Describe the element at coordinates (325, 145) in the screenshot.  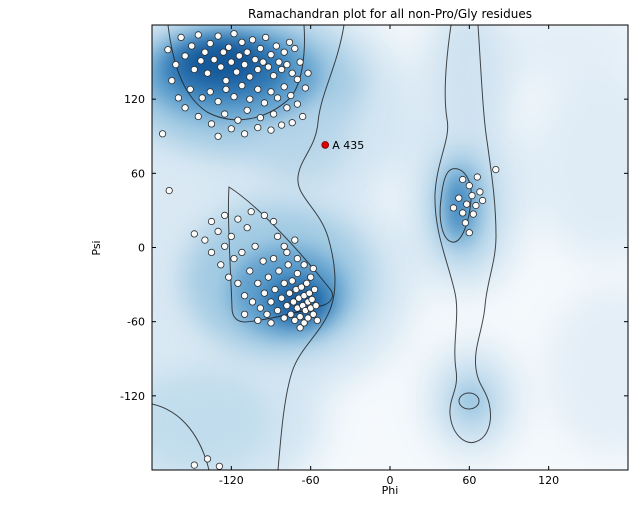
I see `highlight-point` at that location.